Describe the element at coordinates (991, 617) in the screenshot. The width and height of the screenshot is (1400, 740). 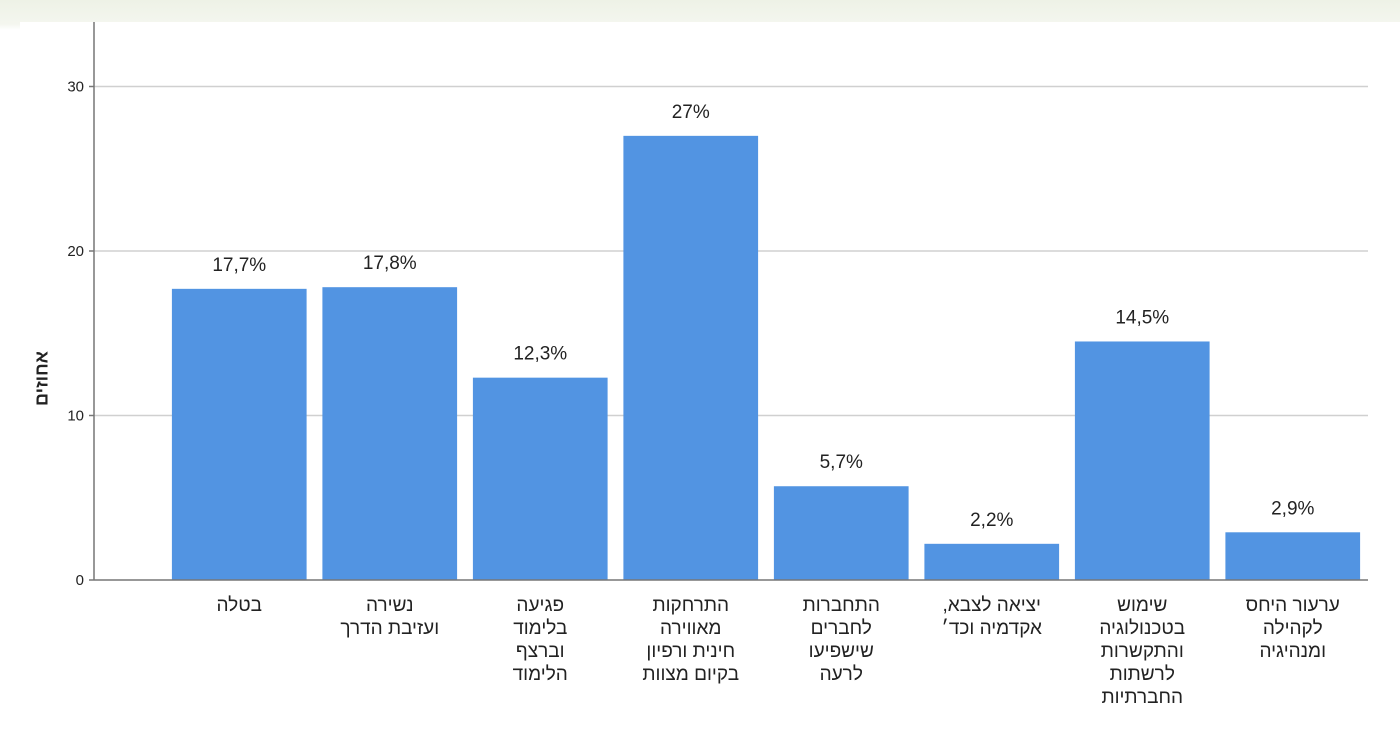
I see `x-tick-label: יציאה לצבא, אקדמיה וכד׳` at that location.